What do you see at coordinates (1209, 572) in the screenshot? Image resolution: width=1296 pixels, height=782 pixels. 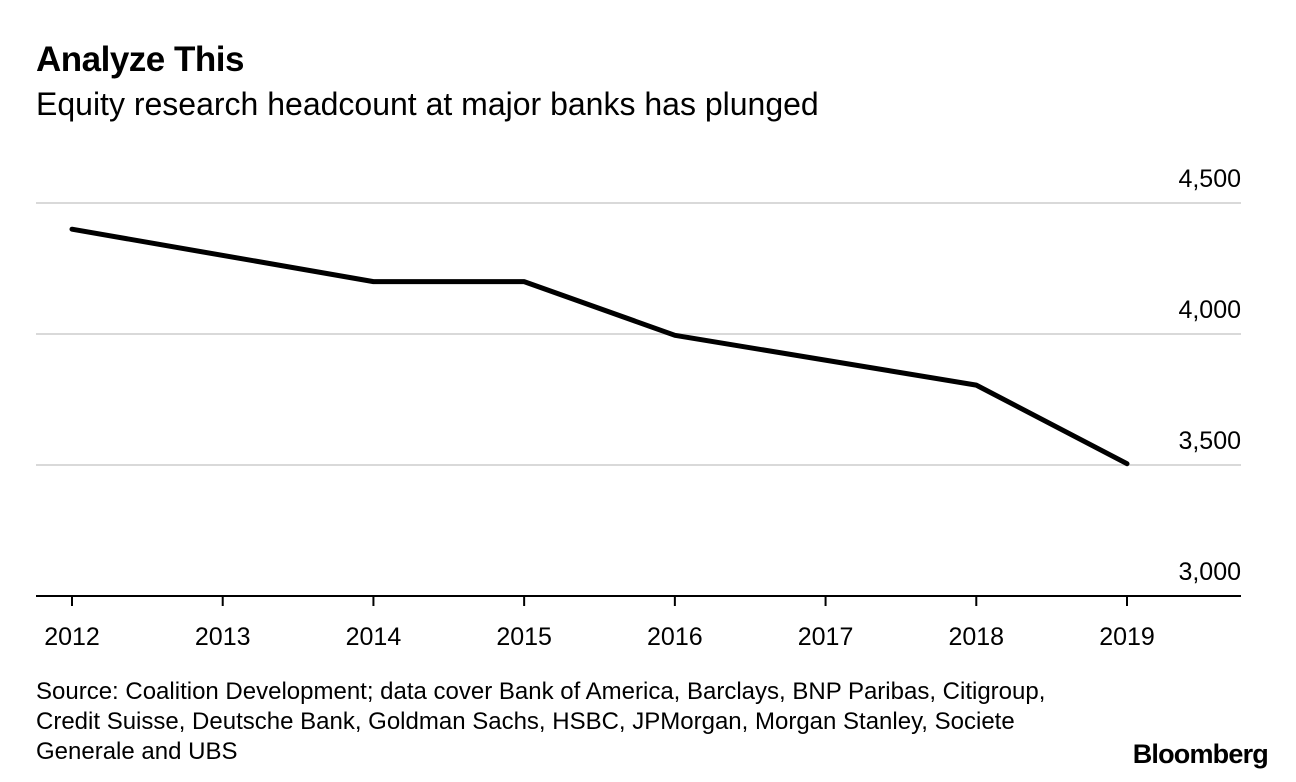 I see `y-tick-label: 3,000` at bounding box center [1209, 572].